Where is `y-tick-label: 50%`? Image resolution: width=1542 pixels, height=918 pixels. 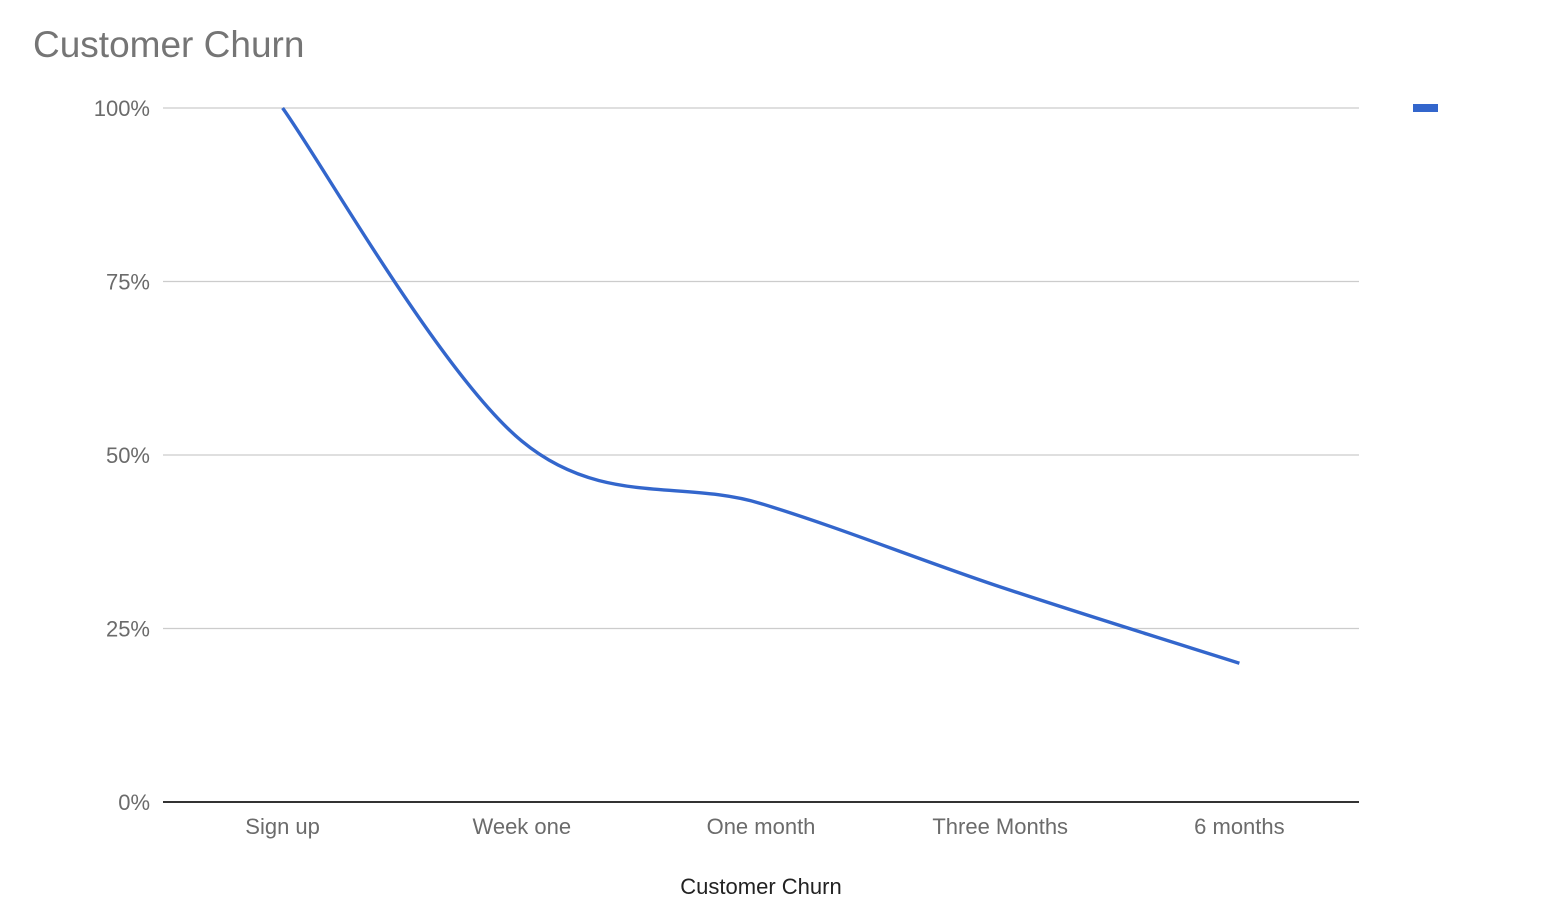
y-tick-label: 50% is located at coordinates (128, 455).